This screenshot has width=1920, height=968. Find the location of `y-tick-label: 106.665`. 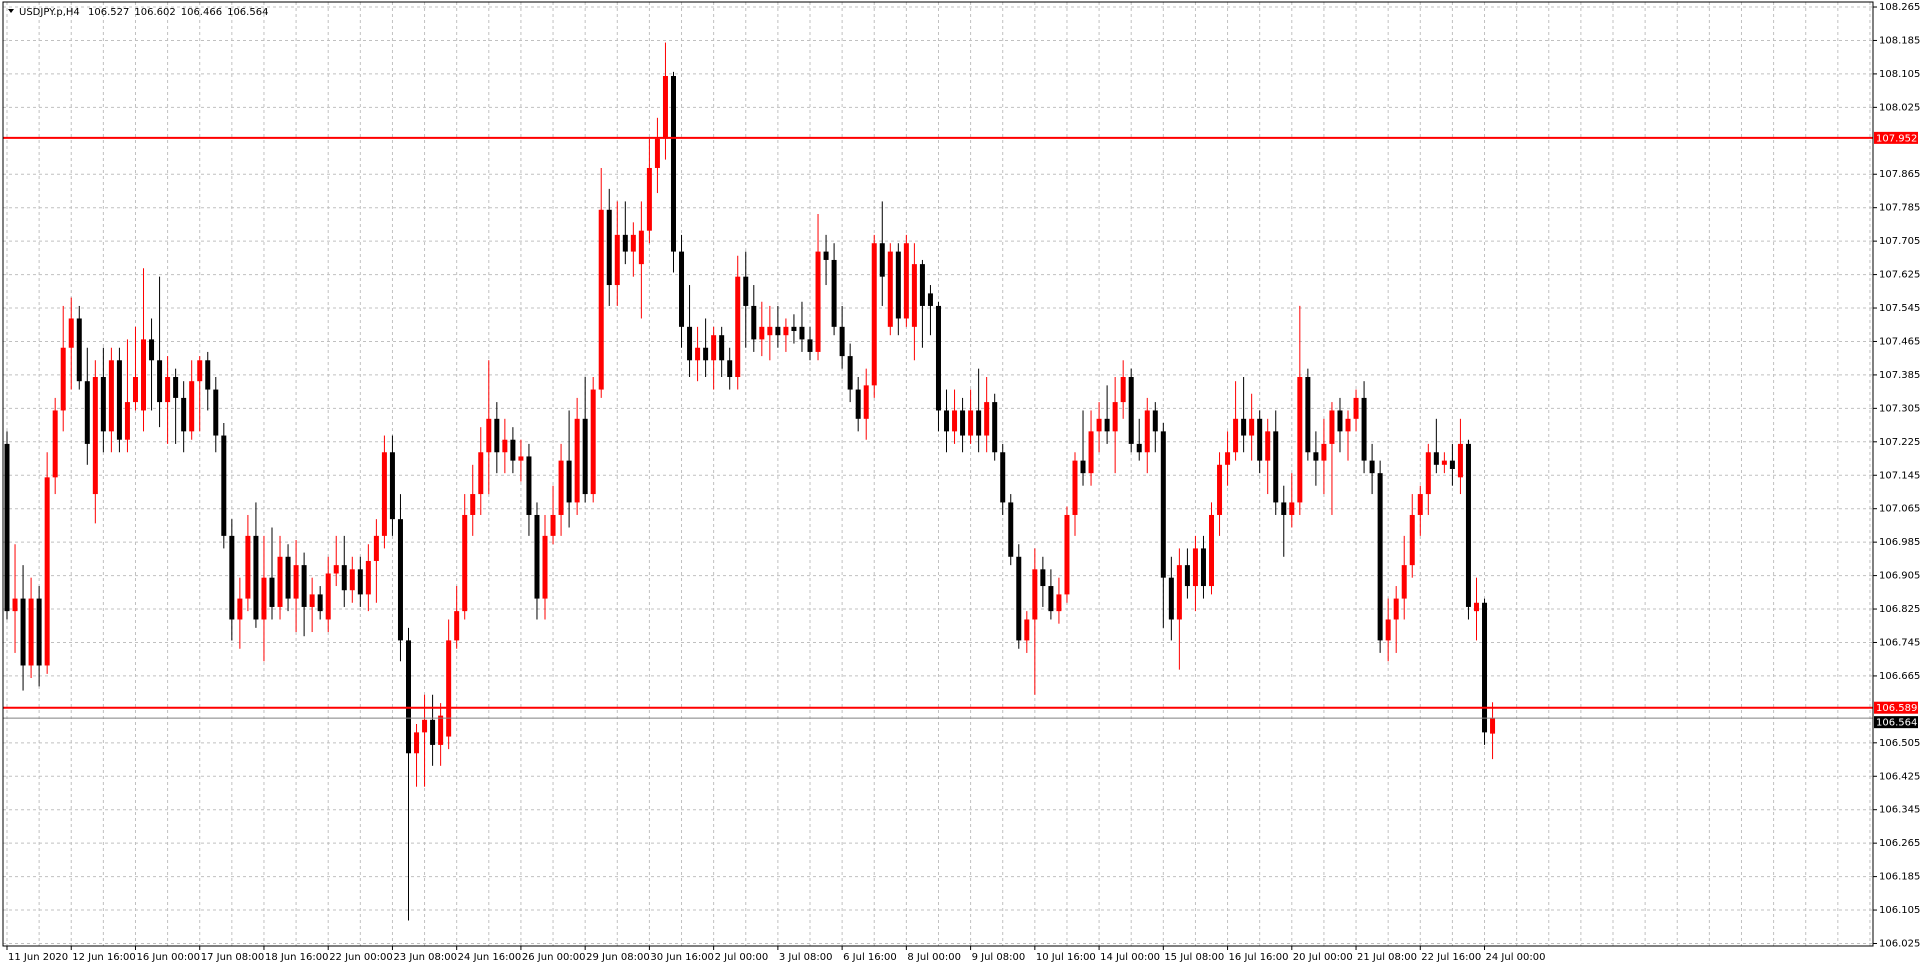

y-tick-label: 106.665 is located at coordinates (1899, 676).